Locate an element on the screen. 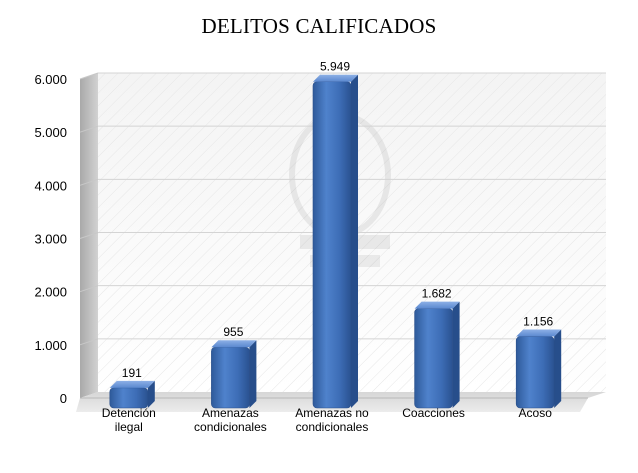 This screenshot has width=638, height=473. y-tick-label: 0 is located at coordinates (63, 398).